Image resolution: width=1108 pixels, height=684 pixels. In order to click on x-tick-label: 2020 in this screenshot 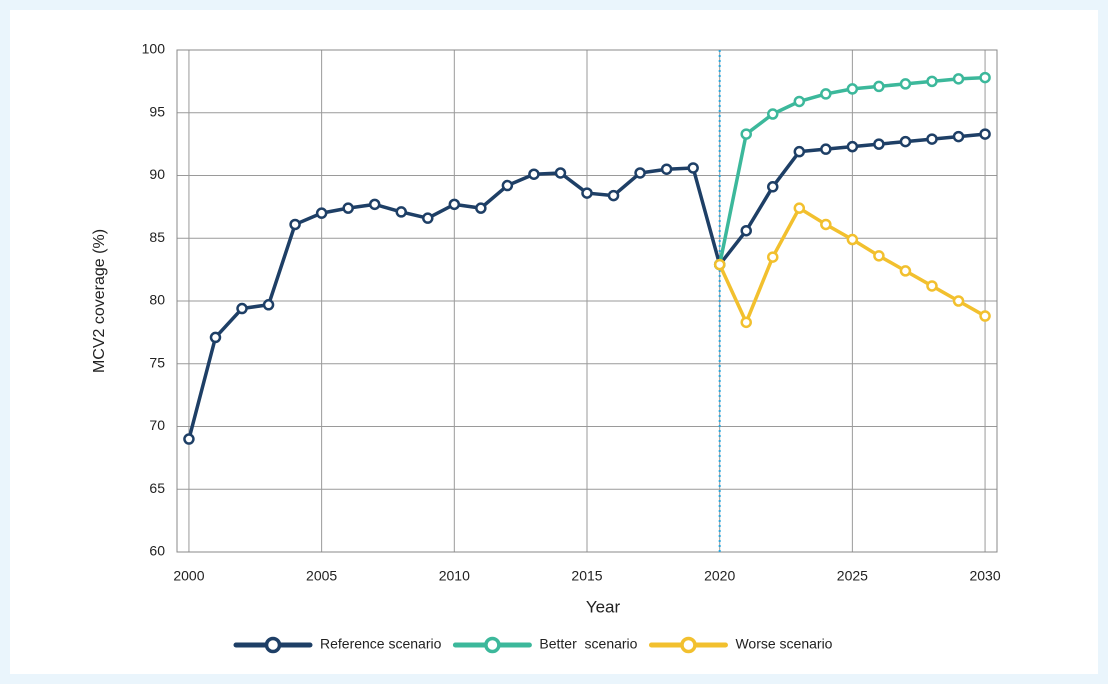, I will do `click(719, 576)`.